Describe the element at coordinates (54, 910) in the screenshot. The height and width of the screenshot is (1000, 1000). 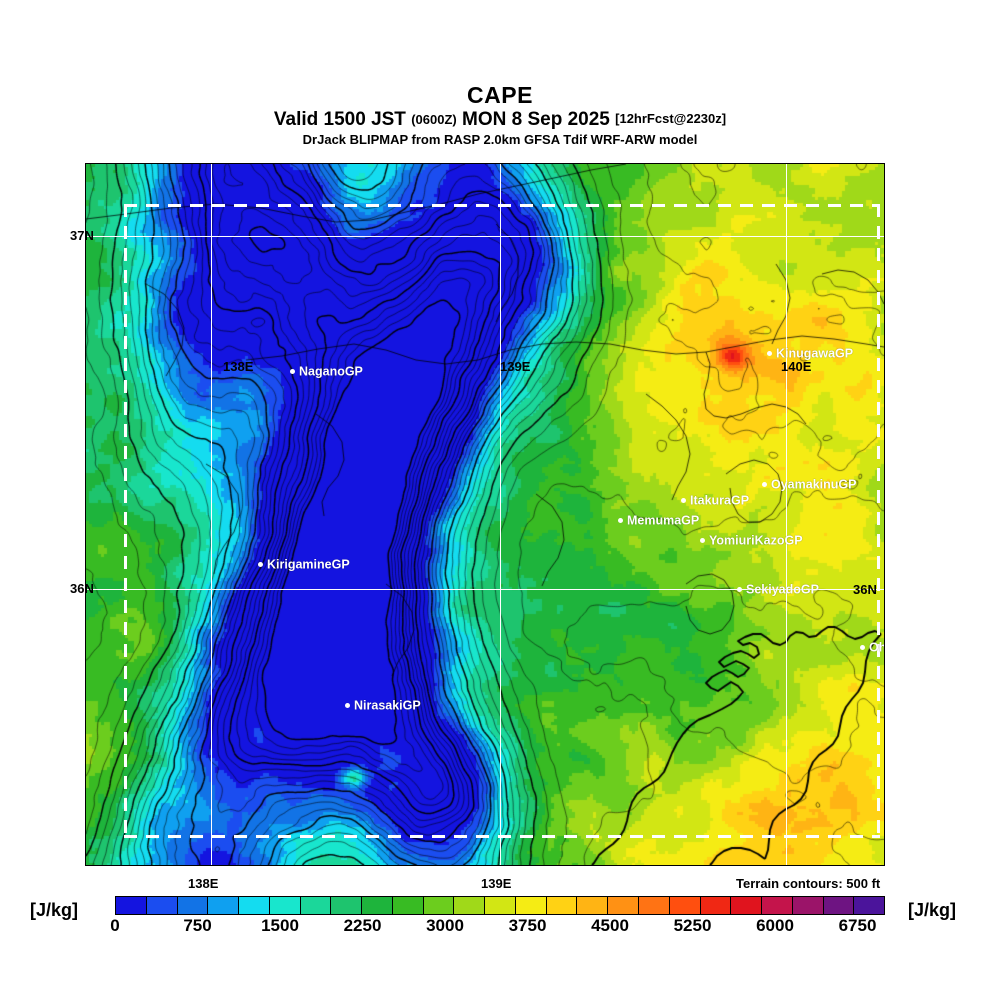
I see `colorbar-unit-left: [J/kg]` at that location.